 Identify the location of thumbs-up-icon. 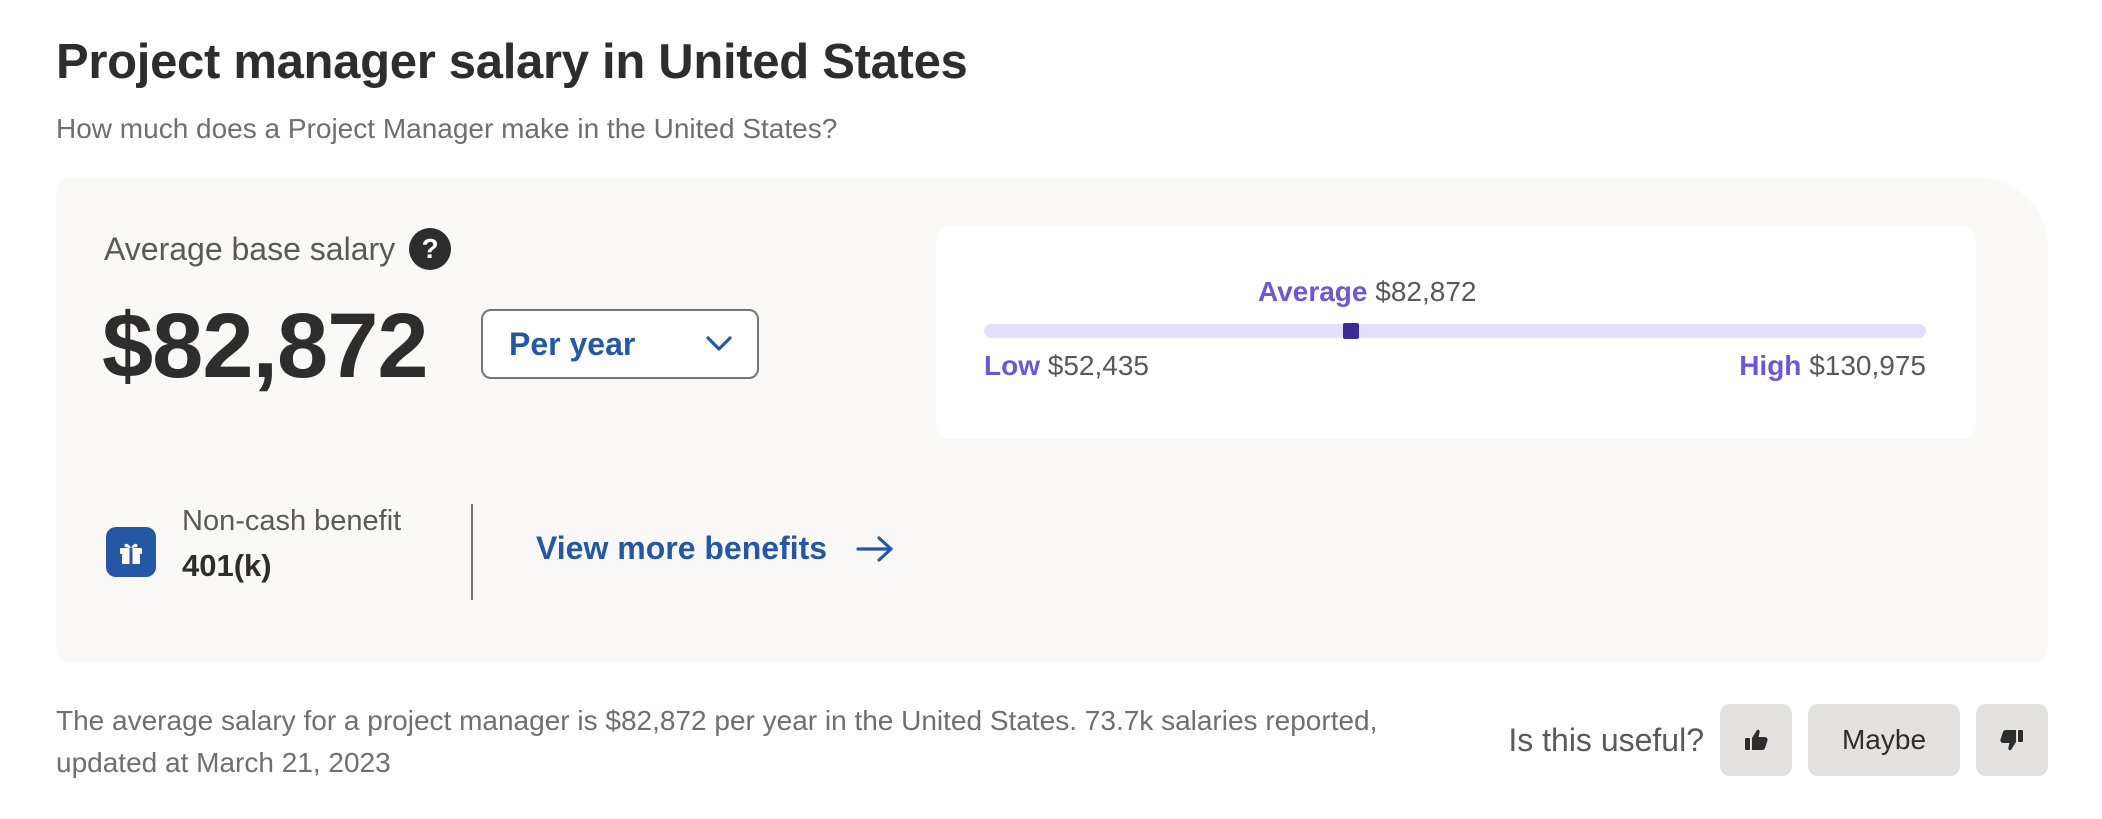
(1756, 740).